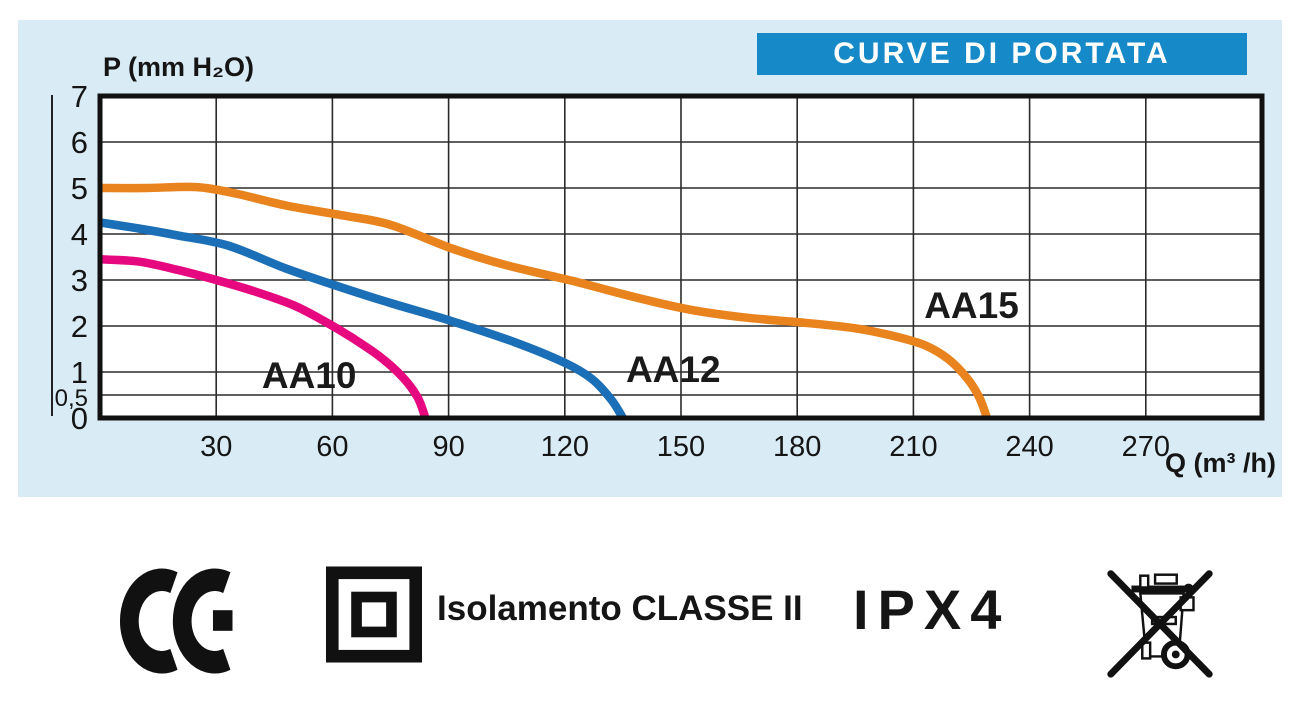 The image size is (1300, 726). Describe the element at coordinates (178, 67) in the screenshot. I see `y-axis-title: P (mm H₂O)` at that location.